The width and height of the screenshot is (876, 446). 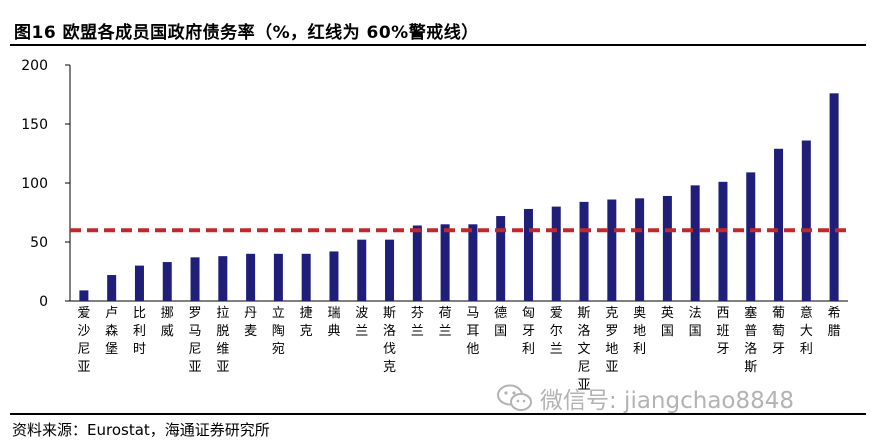 What do you see at coordinates (584, 349) in the screenshot?
I see `category-label: 斯洛文尼亚` at bounding box center [584, 349].